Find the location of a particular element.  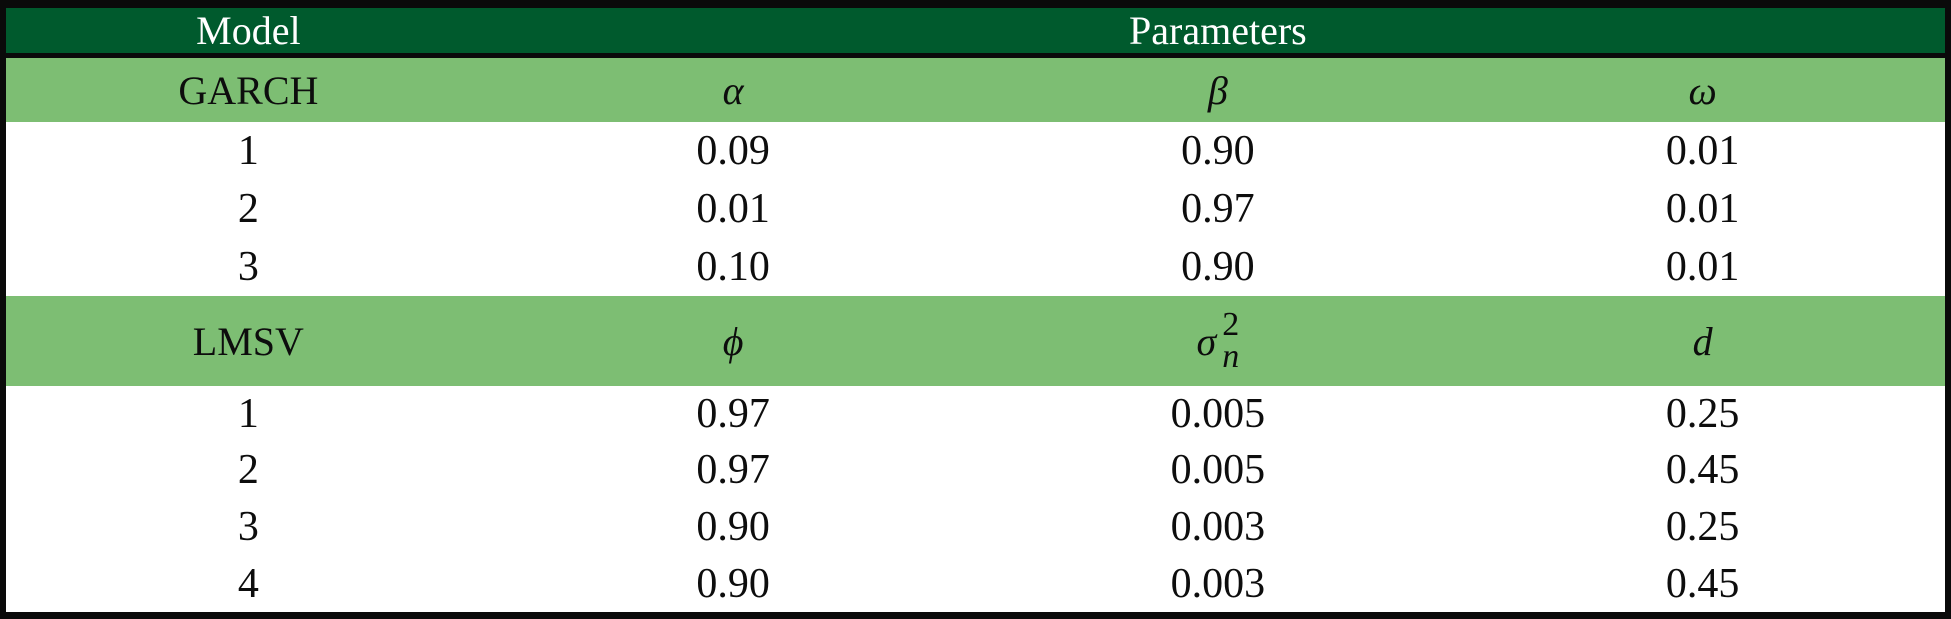

sigma-subscript: n is located at coordinates (1231, 356).